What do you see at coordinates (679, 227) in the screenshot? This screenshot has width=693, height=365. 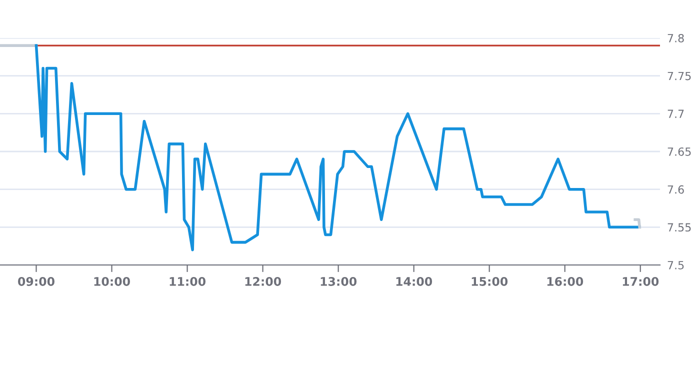 I see `y-tick-label: 7.55` at bounding box center [679, 227].